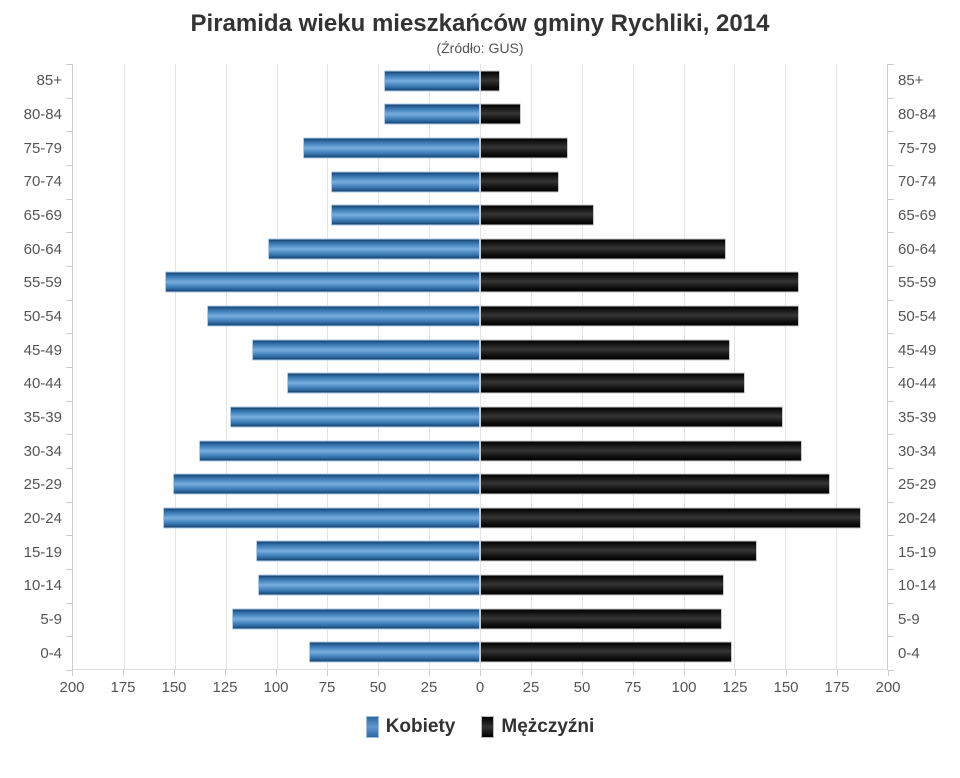 The image size is (960, 778). What do you see at coordinates (909, 653) in the screenshot?
I see `y-axis-label: 0-4` at bounding box center [909, 653].